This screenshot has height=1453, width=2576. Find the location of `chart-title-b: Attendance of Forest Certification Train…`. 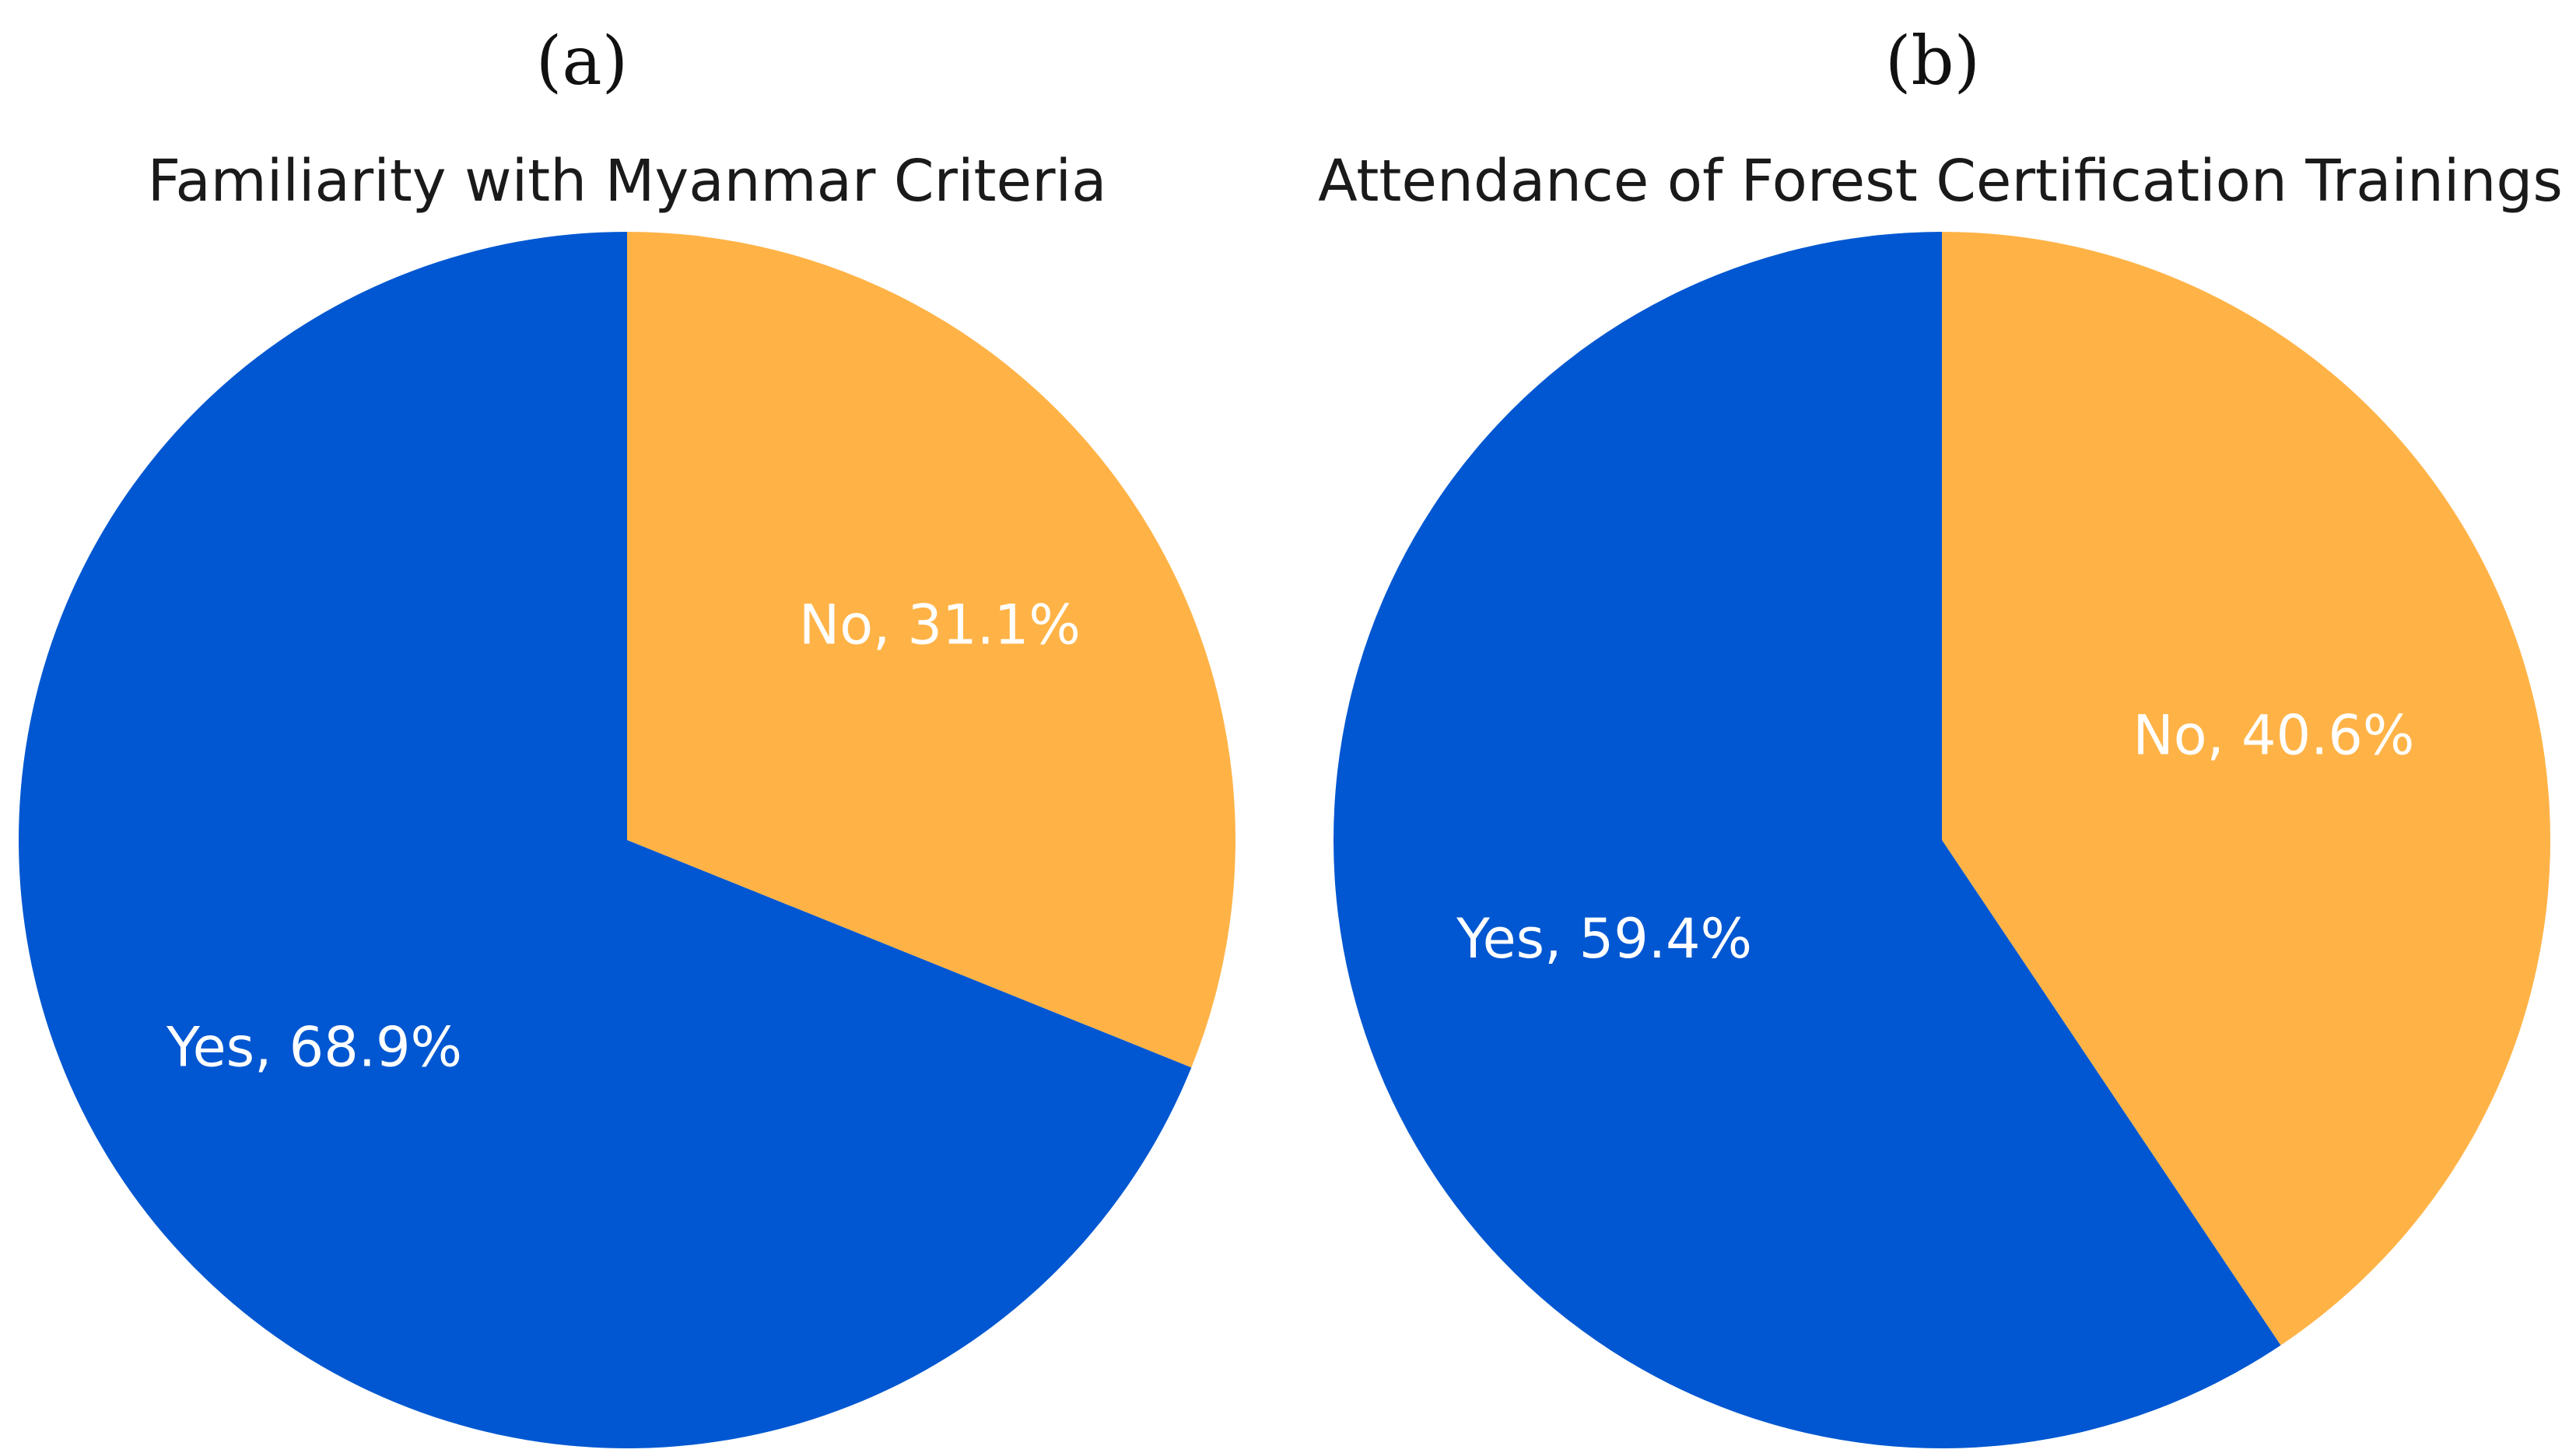

chart-title-b: Attendance of Forest Certification Train… is located at coordinates (1941, 181).